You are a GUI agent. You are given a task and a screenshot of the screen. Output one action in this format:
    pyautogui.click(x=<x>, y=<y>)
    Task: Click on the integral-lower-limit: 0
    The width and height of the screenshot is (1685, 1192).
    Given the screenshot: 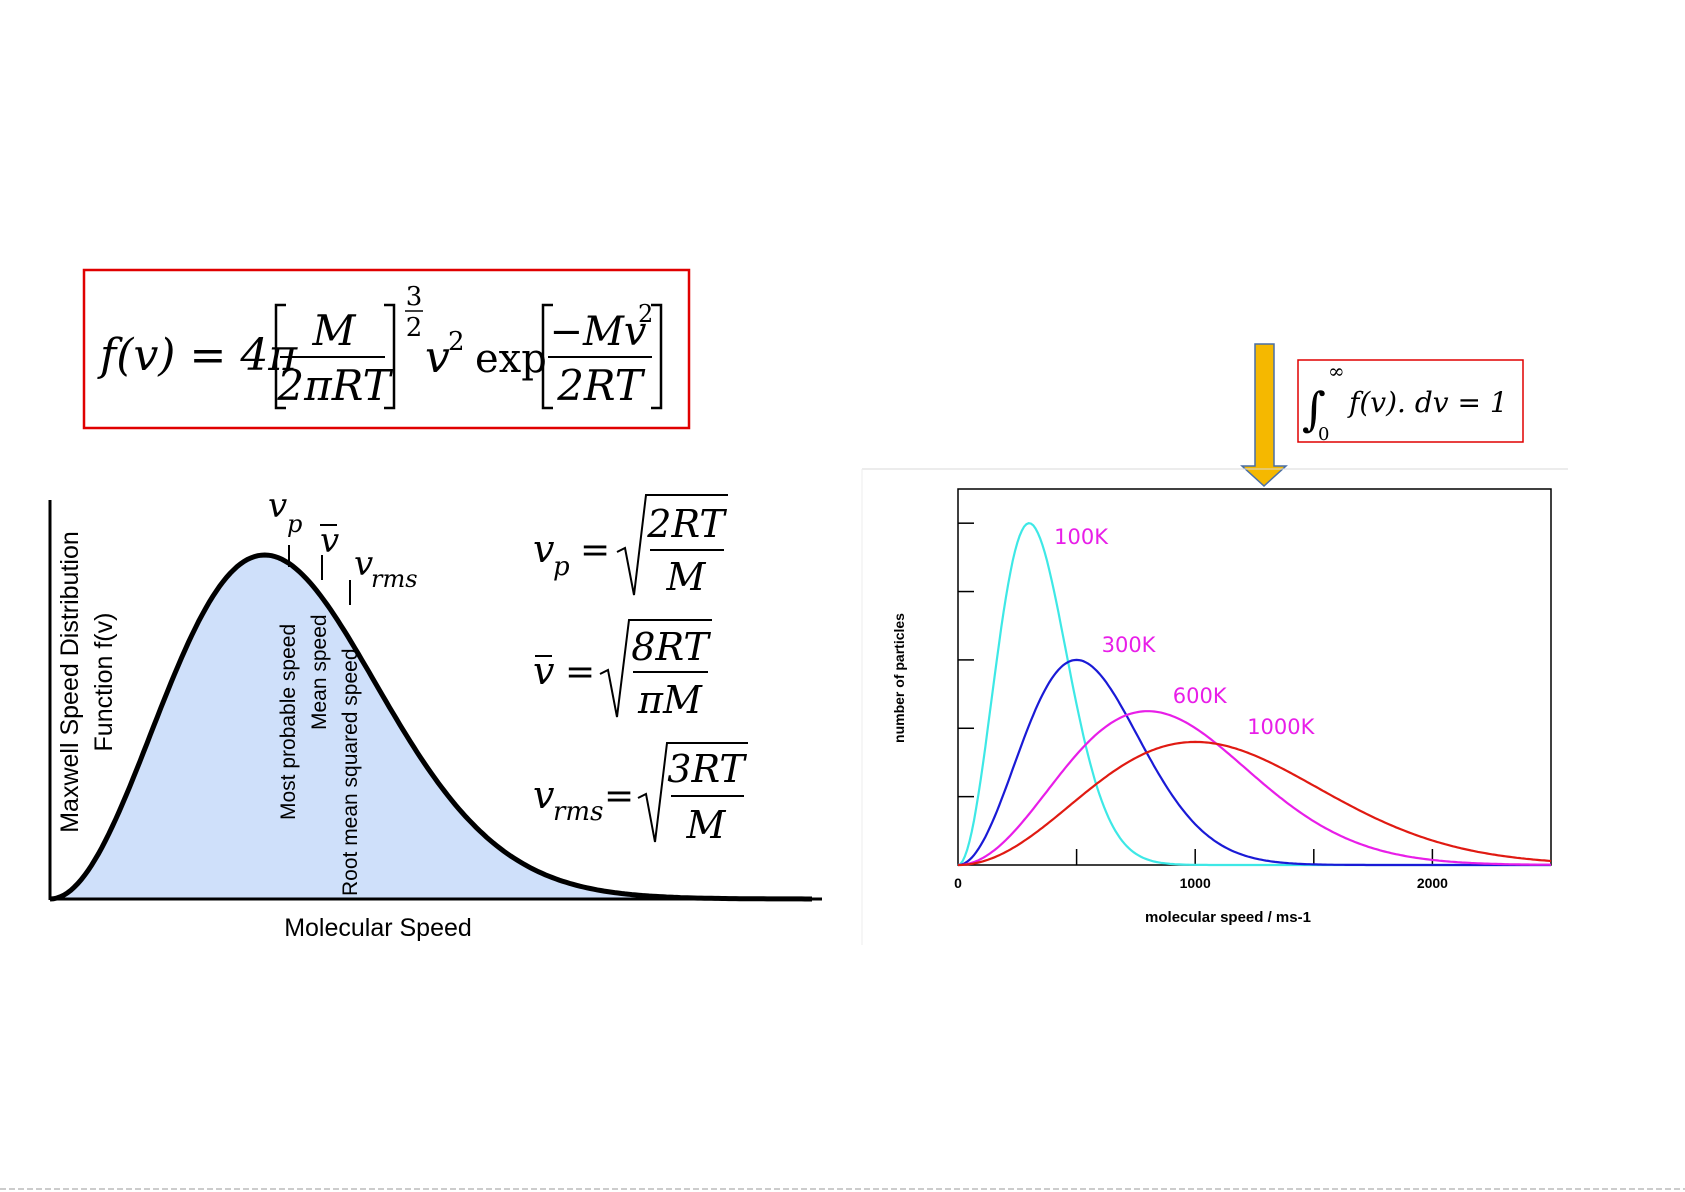 What is the action you would take?
    pyautogui.click(x=1323, y=434)
    